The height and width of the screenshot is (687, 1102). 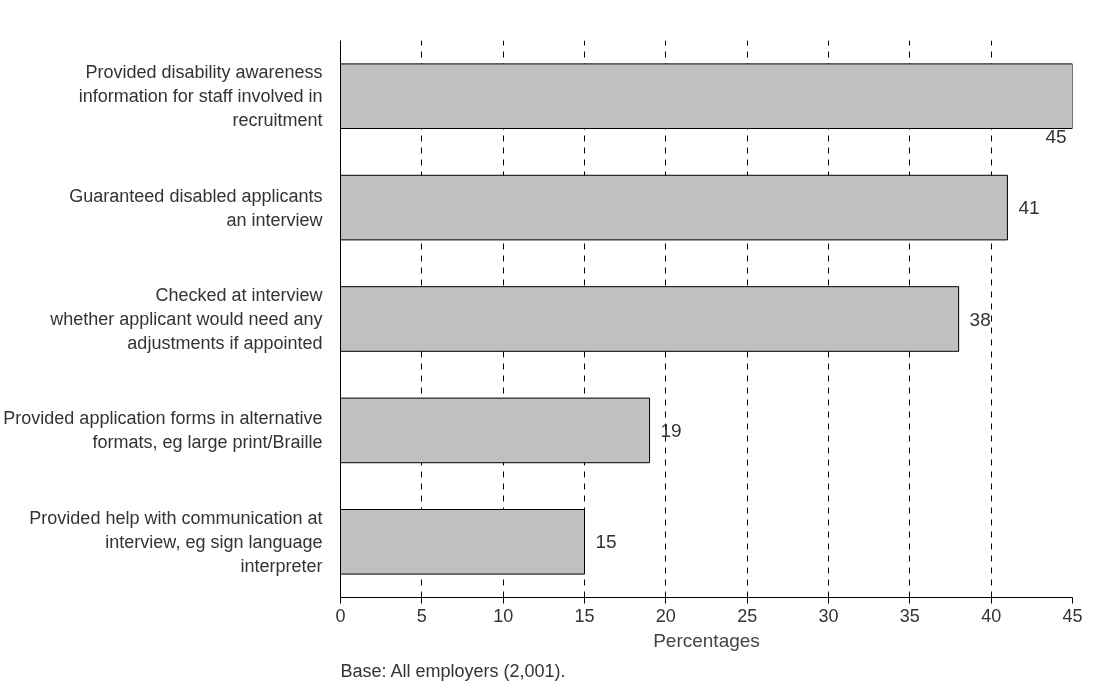 What do you see at coordinates (980, 319) in the screenshot?
I see `data-label: 38` at bounding box center [980, 319].